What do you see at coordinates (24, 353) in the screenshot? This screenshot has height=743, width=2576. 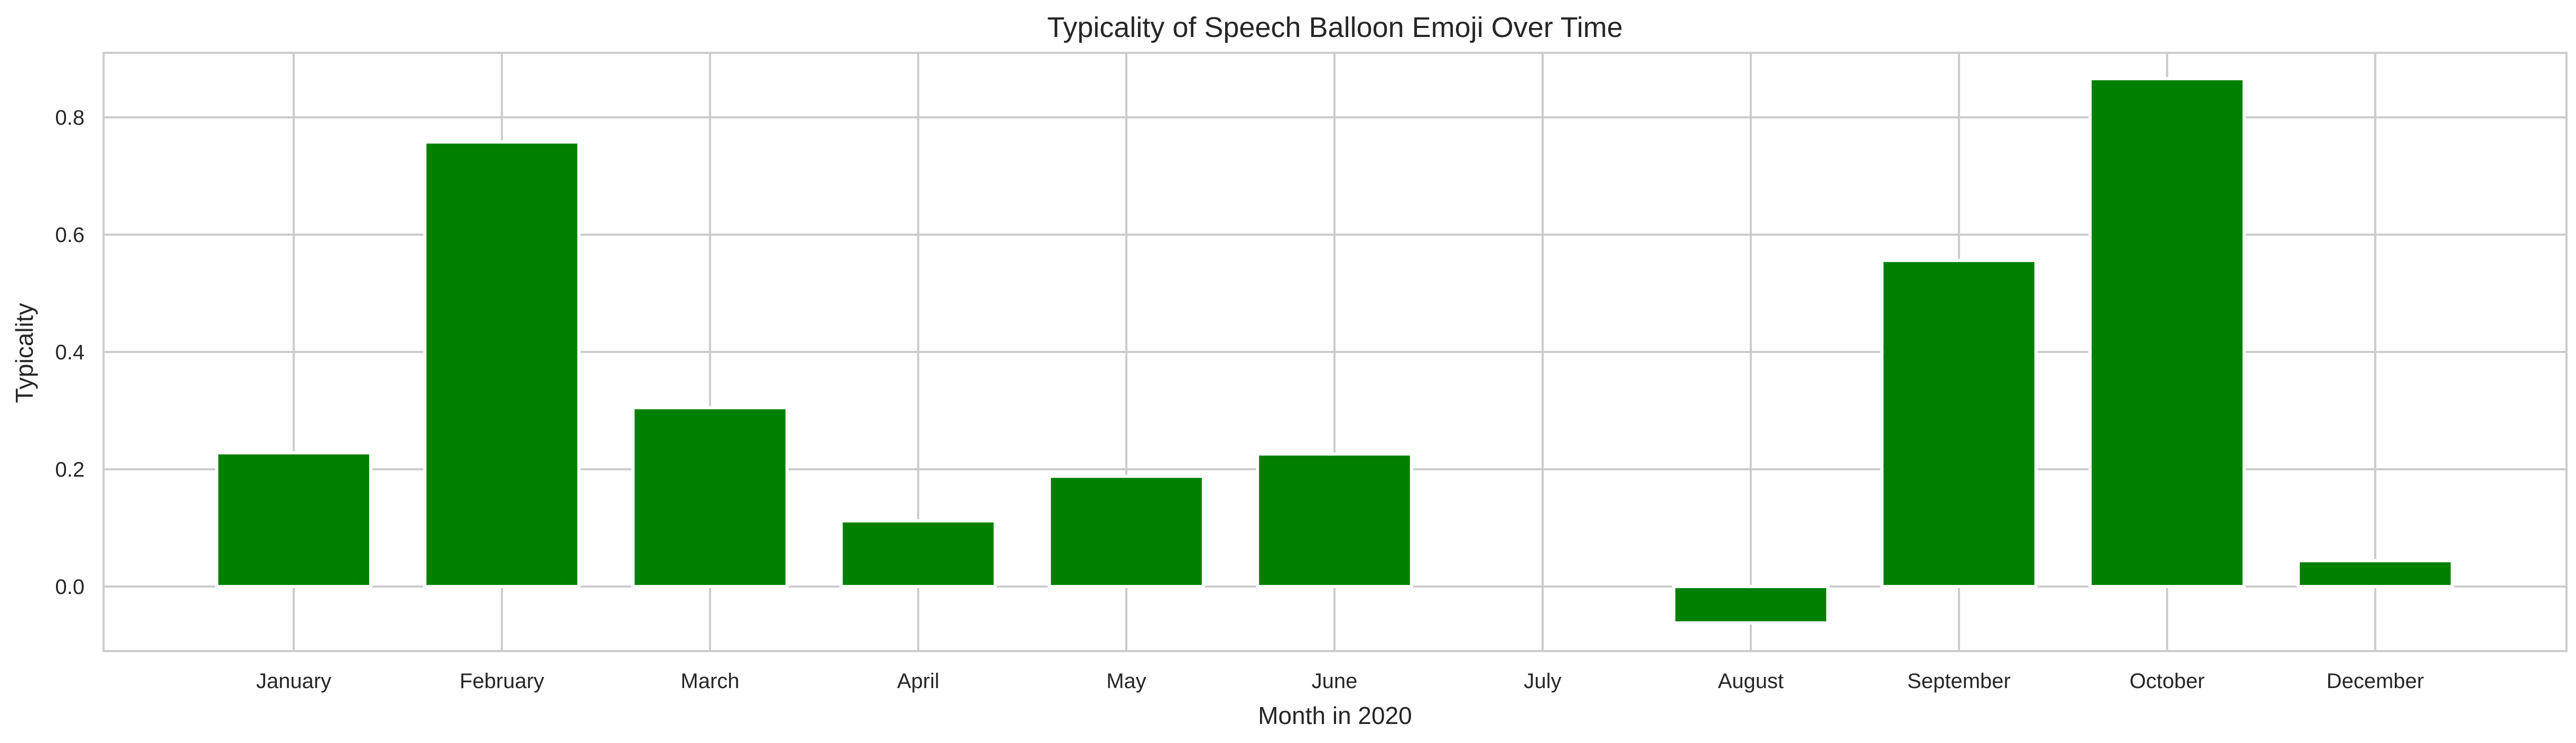 I see `y-axis-label: Typicality` at bounding box center [24, 353].